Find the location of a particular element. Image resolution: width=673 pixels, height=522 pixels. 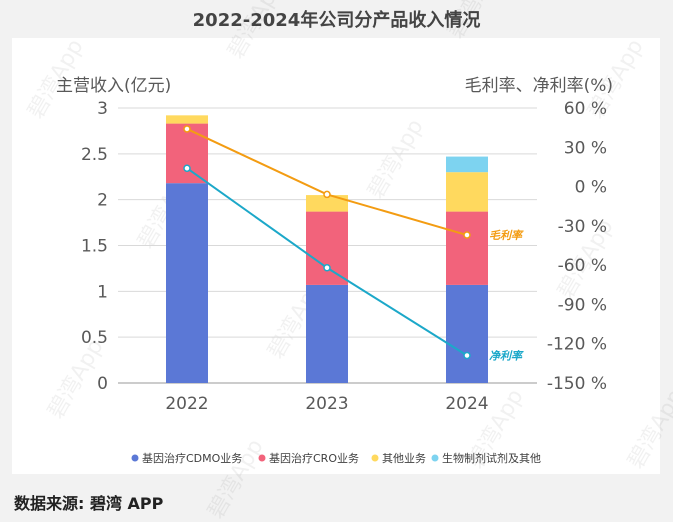

line-end-label: 净利率 is located at coordinates (506, 356).